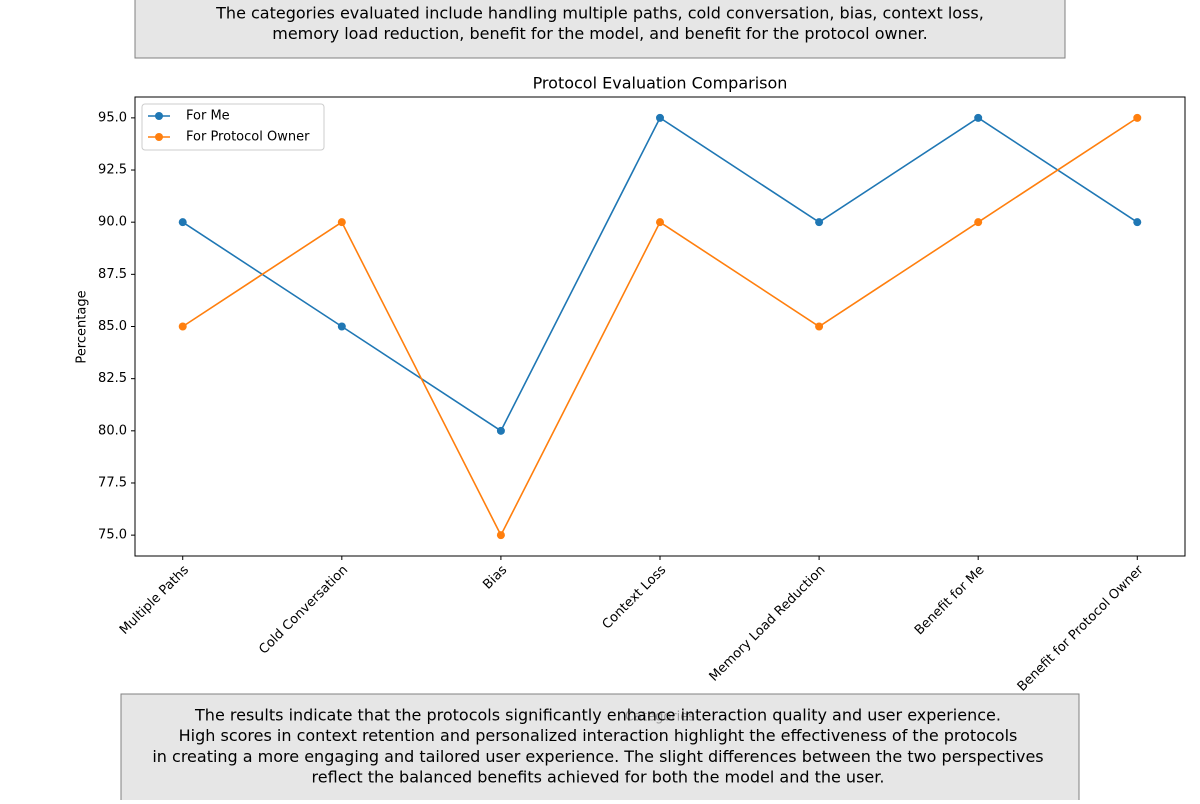 This screenshot has width=1200, height=804. What do you see at coordinates (233, 127) in the screenshot?
I see `legend-box` at bounding box center [233, 127].